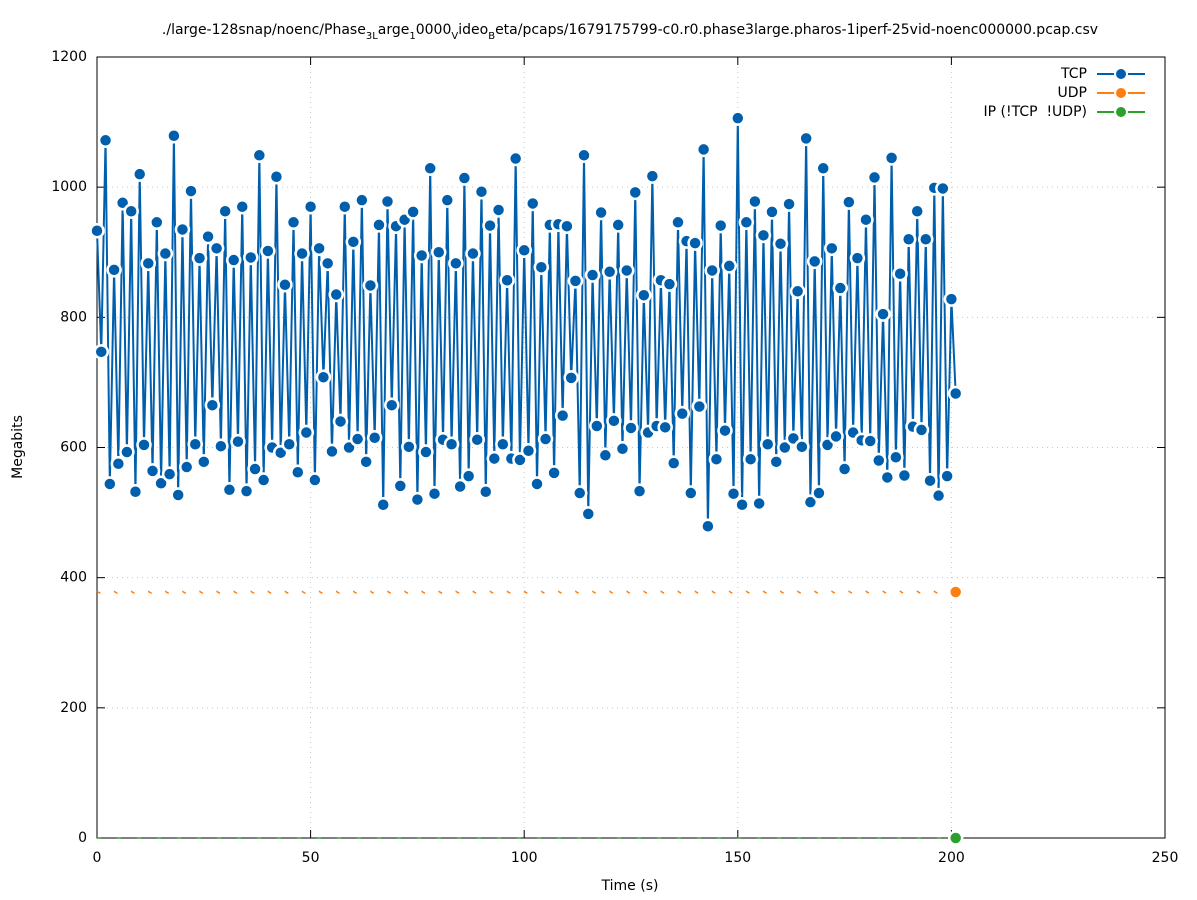 This screenshot has height=900, width=1197. Describe the element at coordinates (73, 317) in the screenshot. I see `y-tick-label: 800` at that location.